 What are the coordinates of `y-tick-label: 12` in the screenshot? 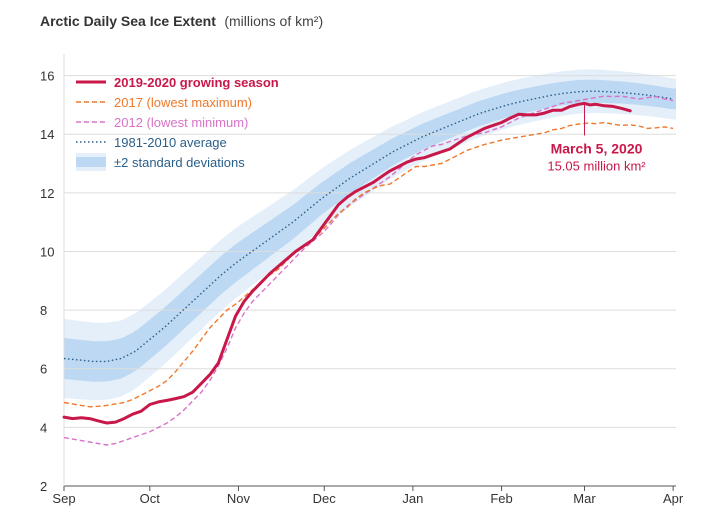 It's located at (47, 193).